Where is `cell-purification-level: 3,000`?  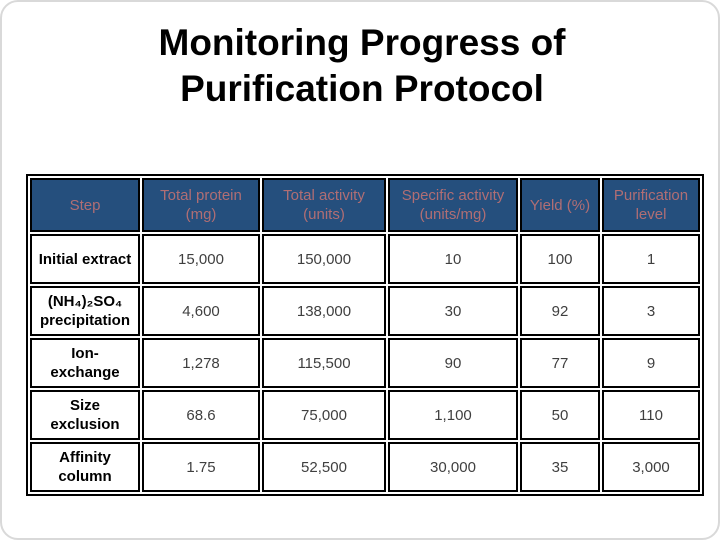 cell-purification-level: 3,000 is located at coordinates (651, 467).